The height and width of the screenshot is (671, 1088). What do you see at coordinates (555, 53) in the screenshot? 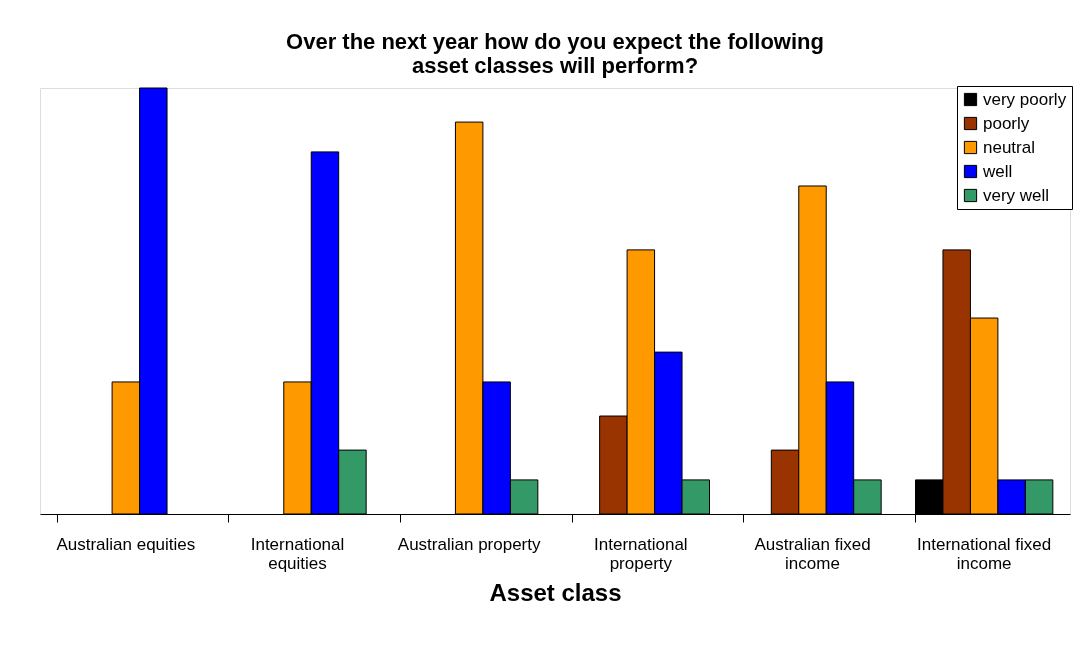
I see `chart-title: Over the next year how do you expect the following asset classes will perform?` at bounding box center [555, 53].